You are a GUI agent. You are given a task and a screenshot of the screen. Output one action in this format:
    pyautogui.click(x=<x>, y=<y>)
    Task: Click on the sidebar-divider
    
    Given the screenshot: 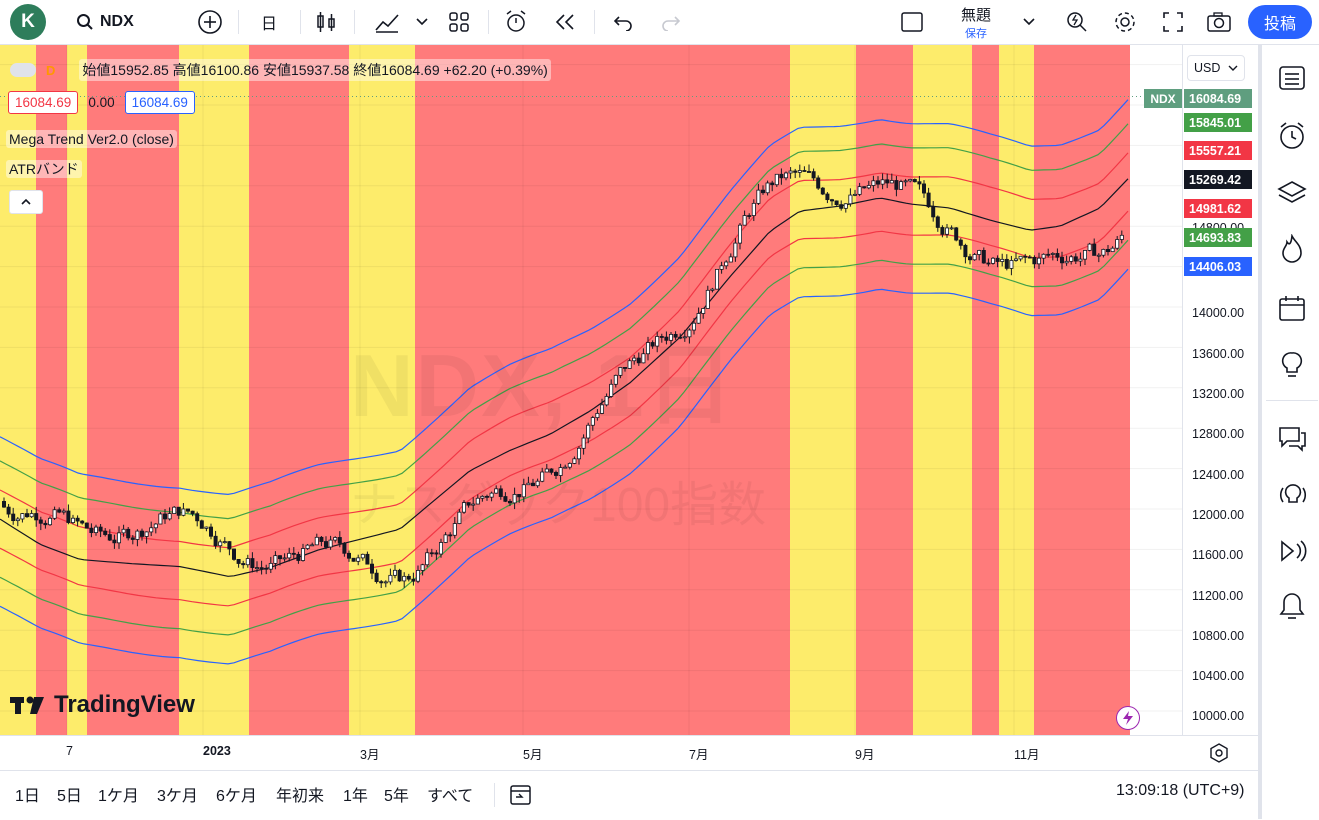 What is the action you would take?
    pyautogui.click(x=1292, y=400)
    